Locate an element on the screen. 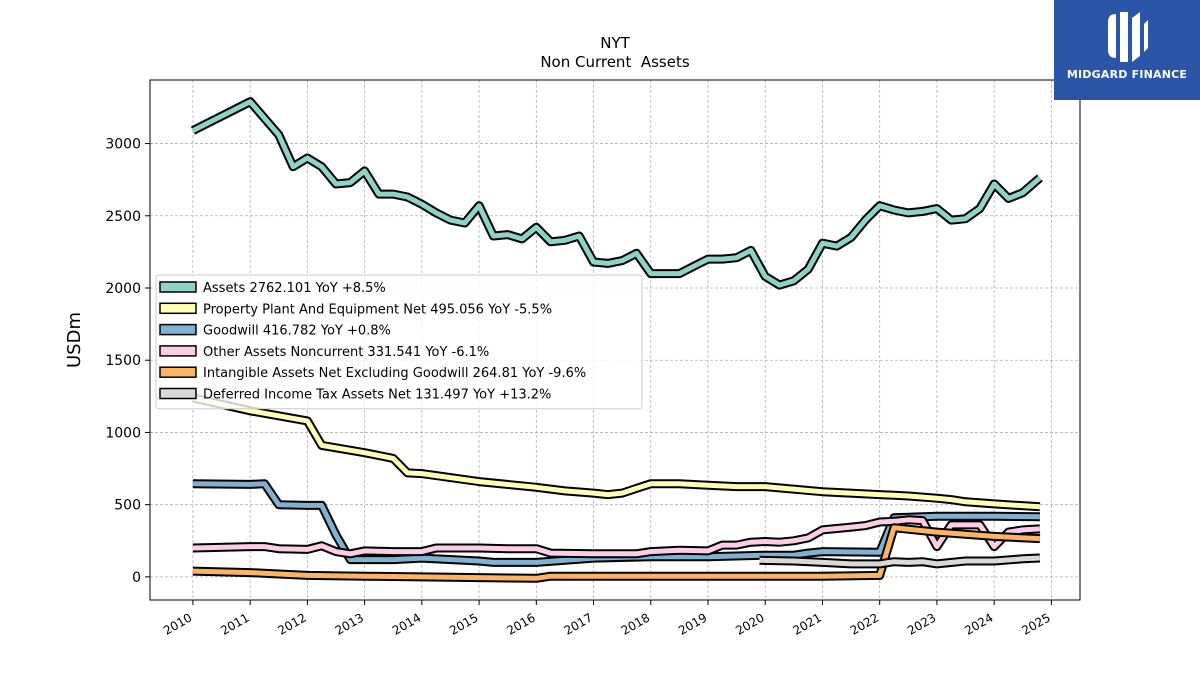  x-tick-label: 2017 is located at coordinates (578, 623).